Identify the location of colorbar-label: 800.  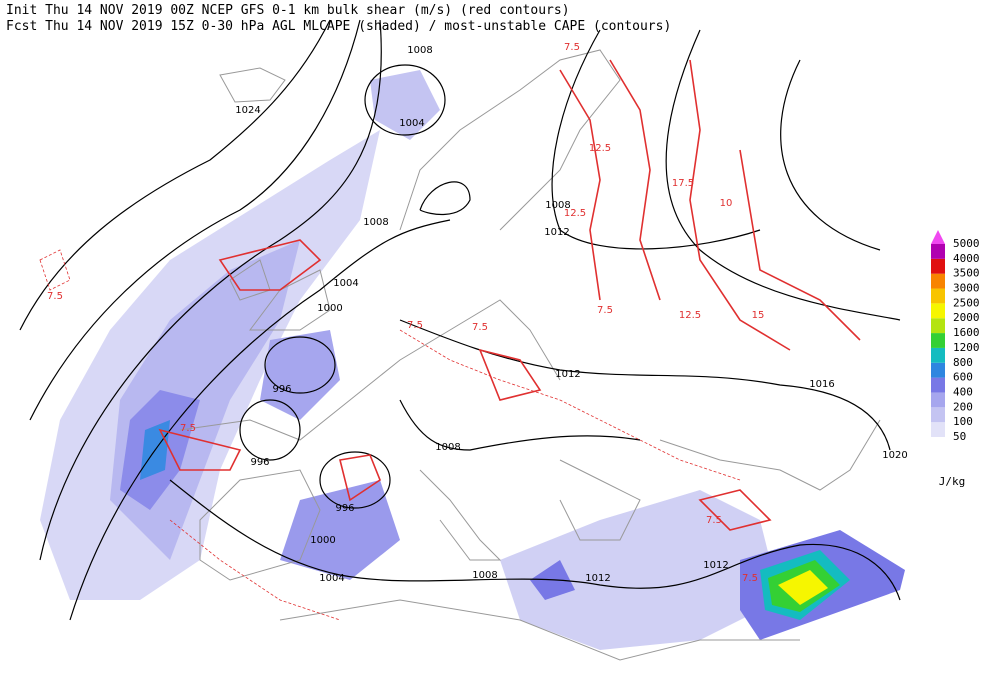
(963, 362).